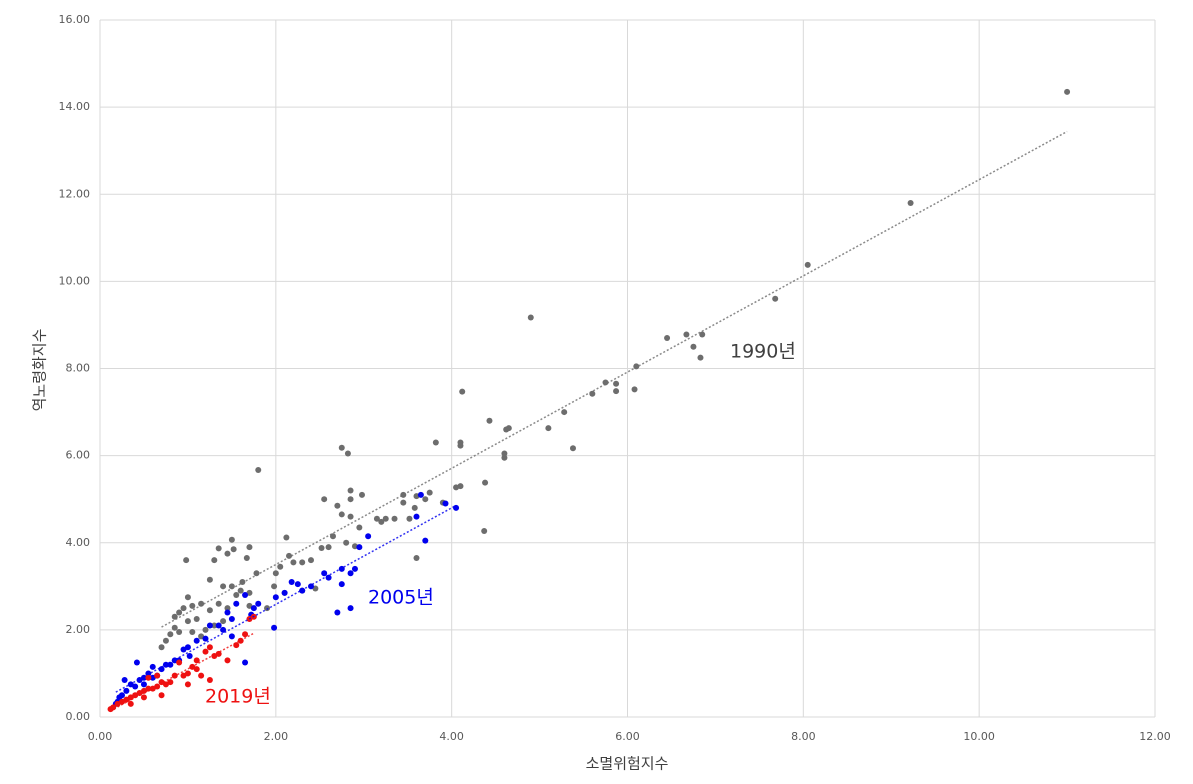  Describe the element at coordinates (78, 542) in the screenshot. I see `y-tick-label: 4.00` at that location.